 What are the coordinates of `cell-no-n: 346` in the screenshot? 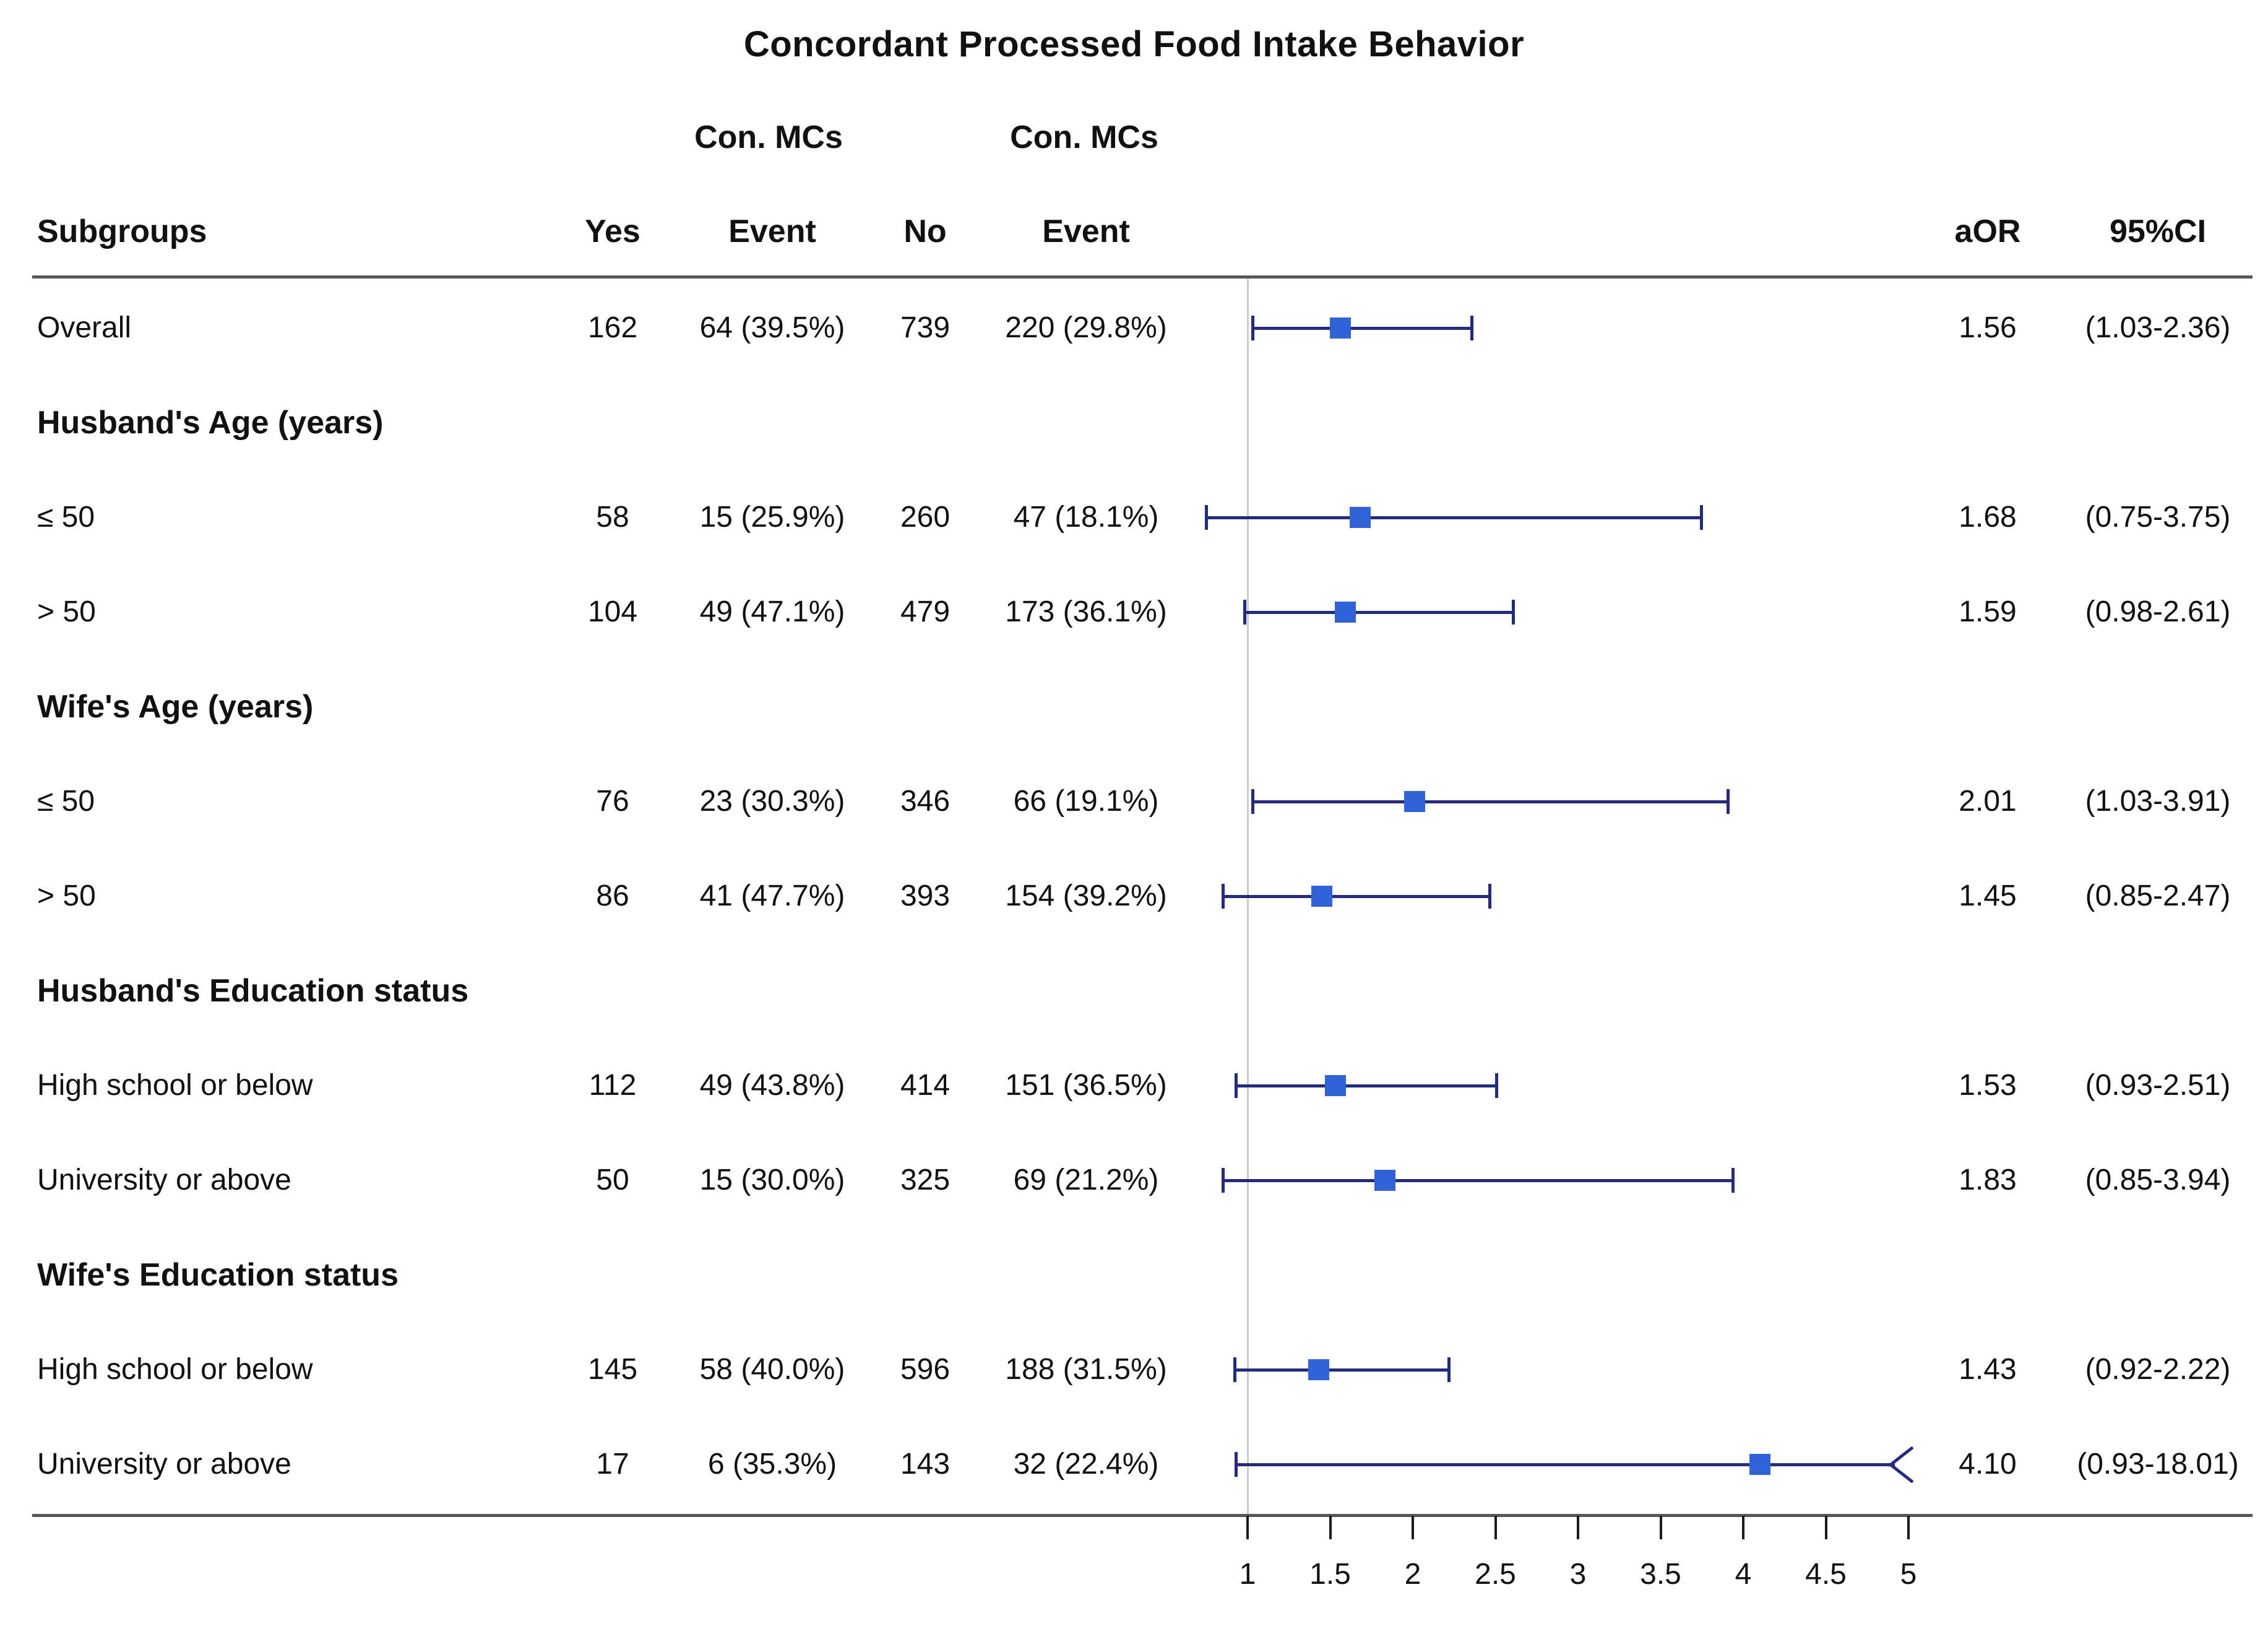 It's located at (925, 801).